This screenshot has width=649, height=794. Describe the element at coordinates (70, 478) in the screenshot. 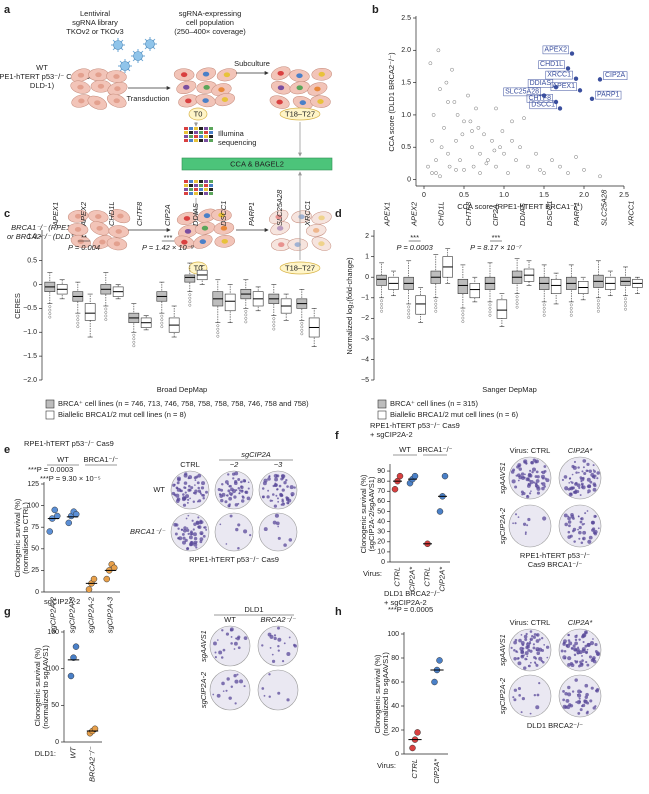

I see `p-value: ***P = 9.30 × 10⁻⁵` at that location.